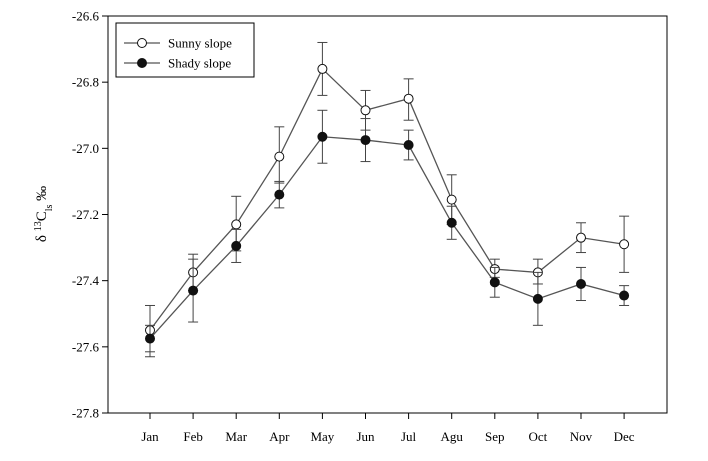 The image size is (708, 461). I want to click on y-tick-label: -27.8, so click(85, 413).